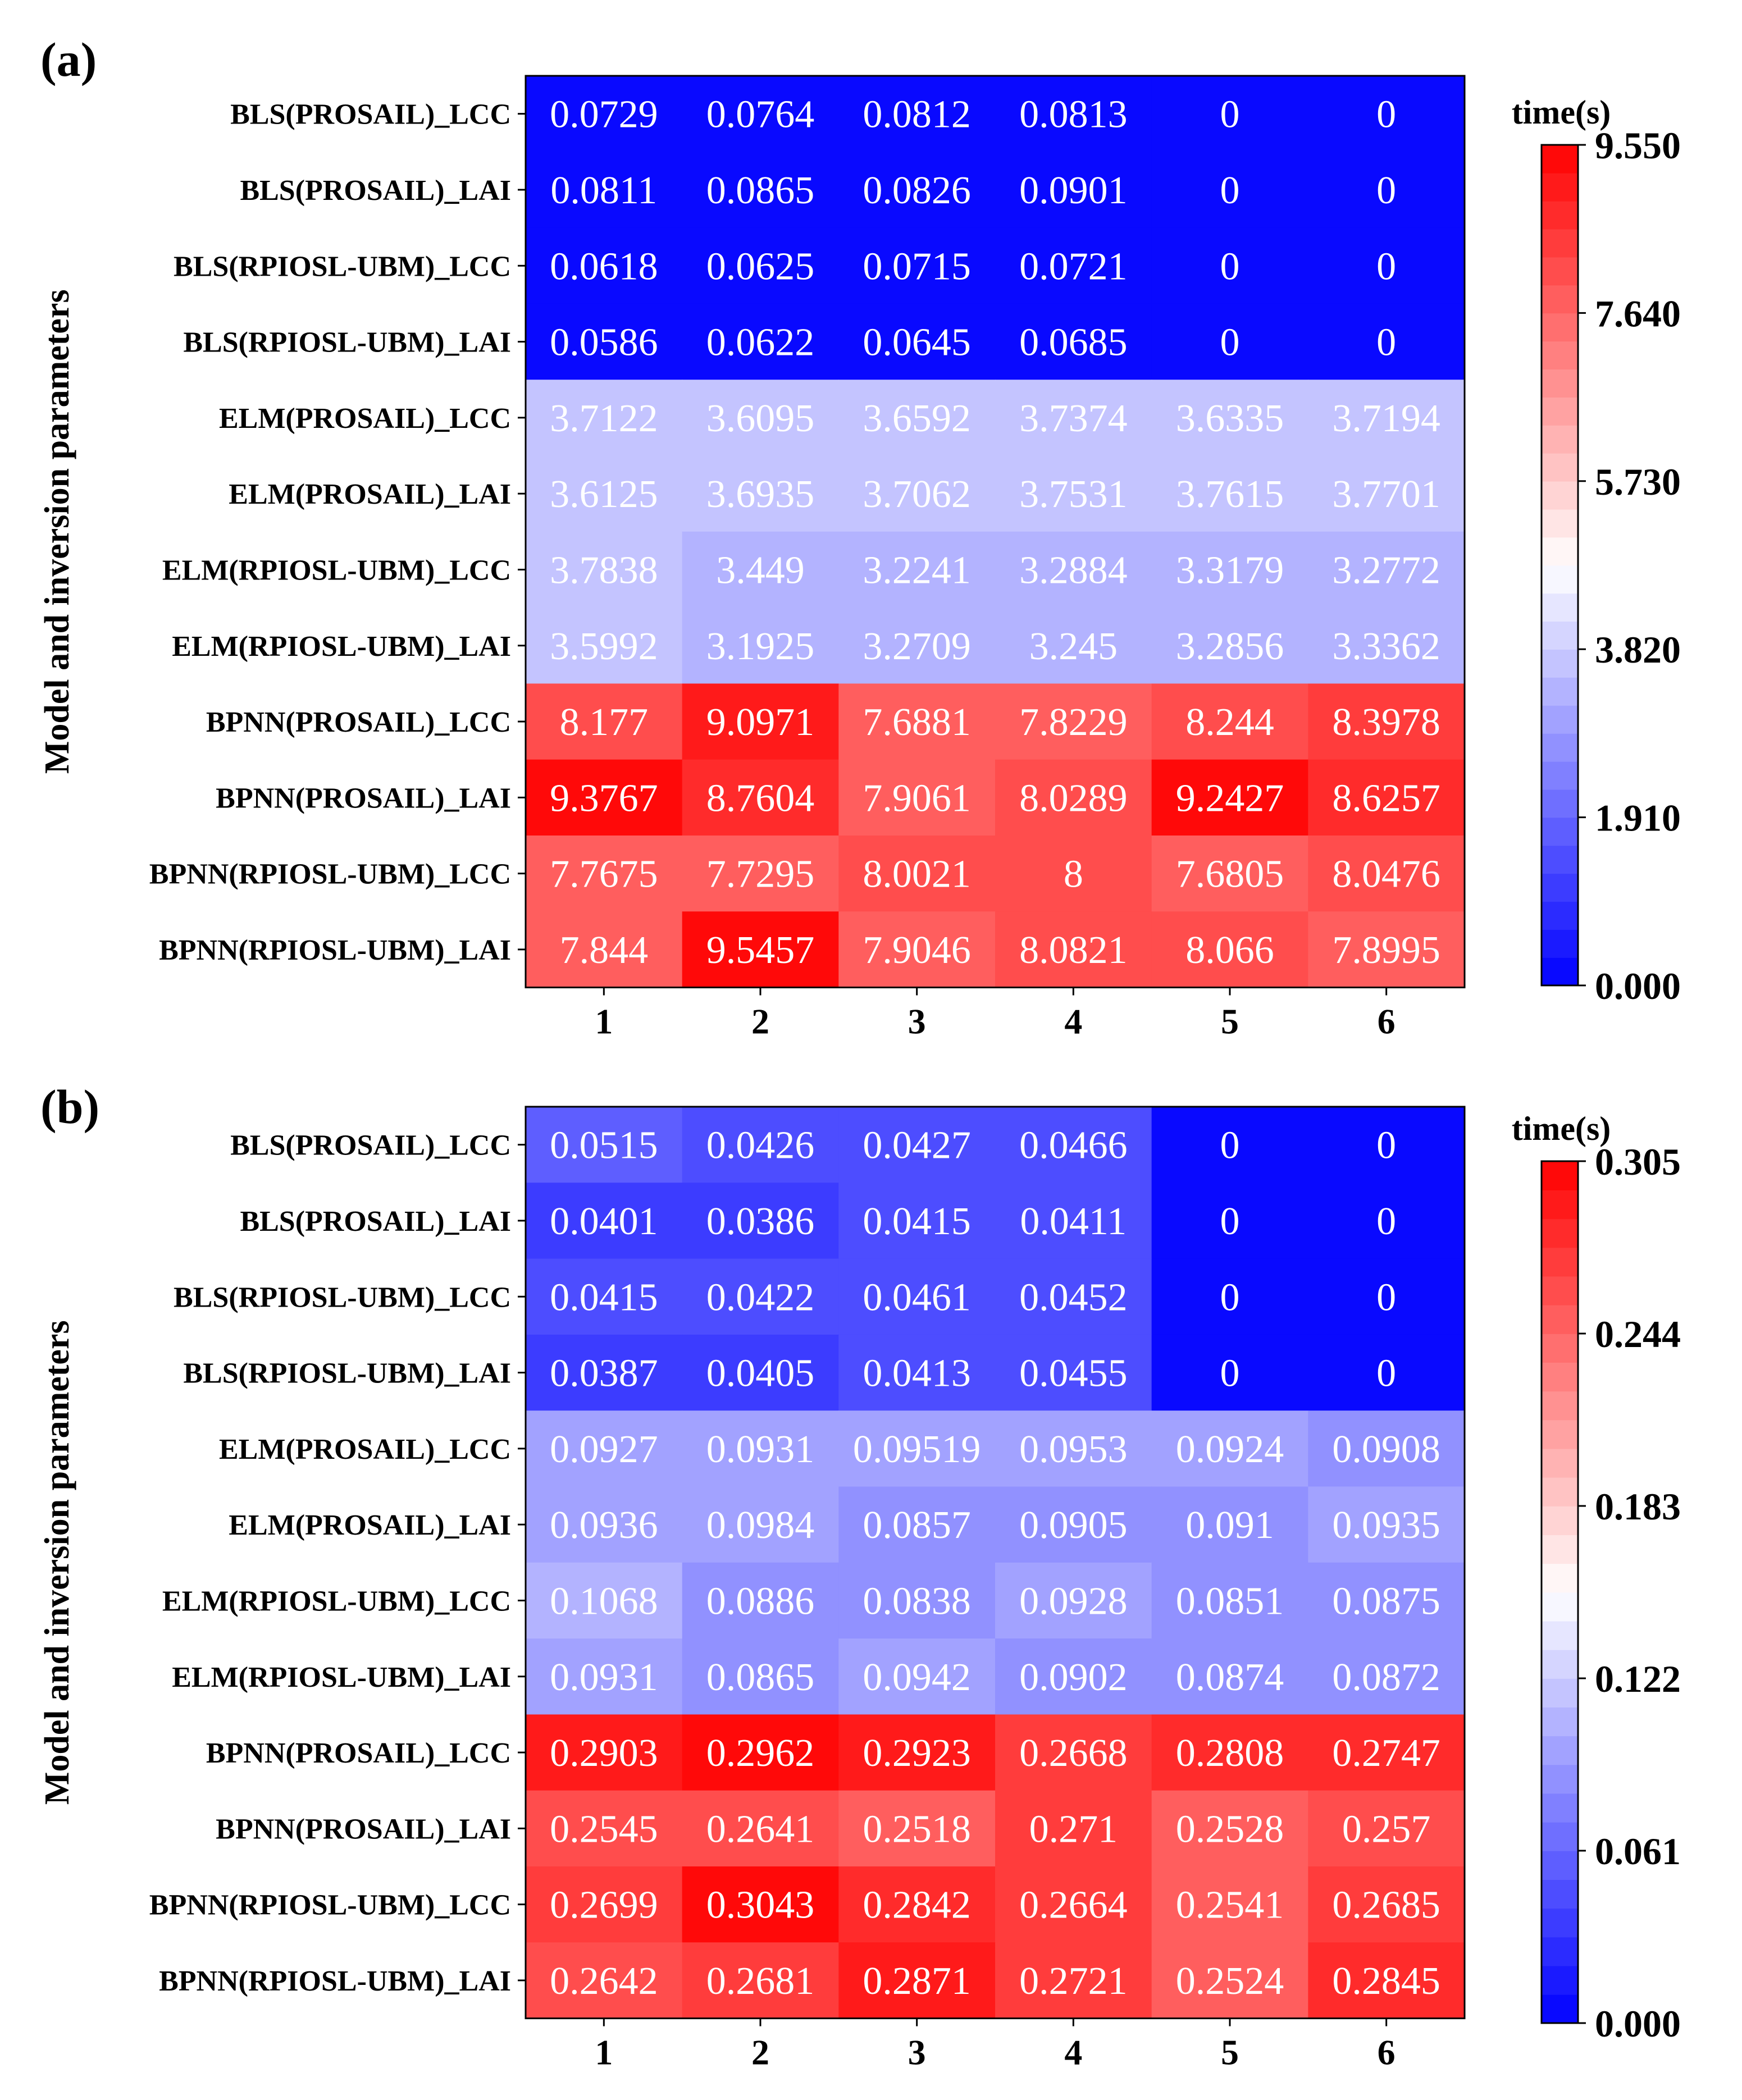 The image size is (1742, 2100). I want to click on cell-value-label: 0.0984, so click(760, 1525).